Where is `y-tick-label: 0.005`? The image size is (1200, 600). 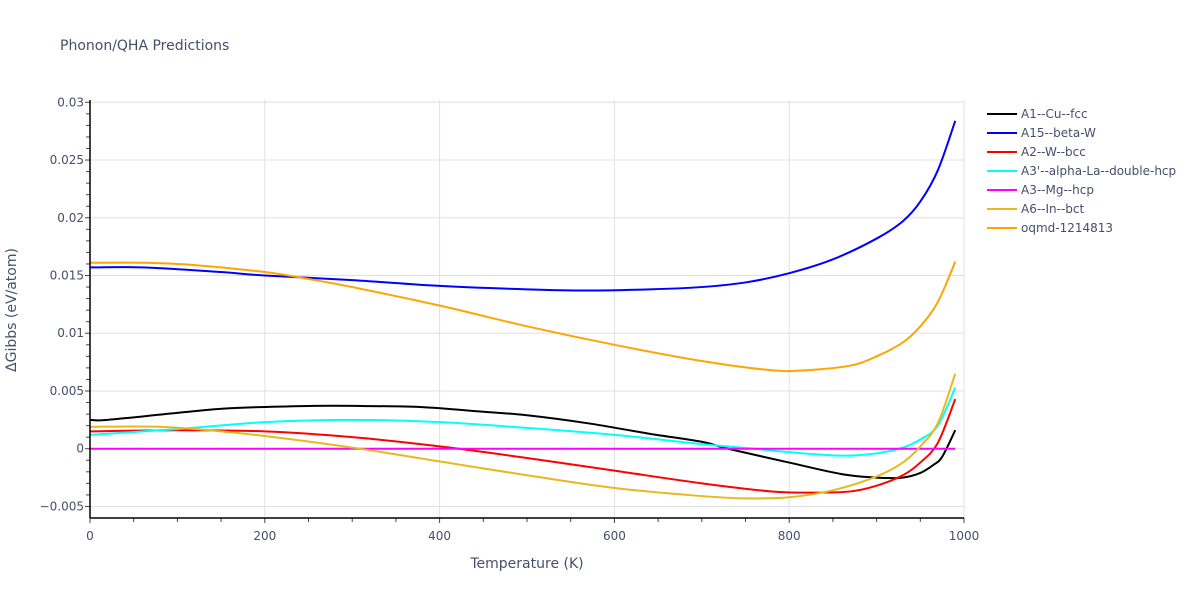 y-tick-label: 0.005 is located at coordinates (67, 391).